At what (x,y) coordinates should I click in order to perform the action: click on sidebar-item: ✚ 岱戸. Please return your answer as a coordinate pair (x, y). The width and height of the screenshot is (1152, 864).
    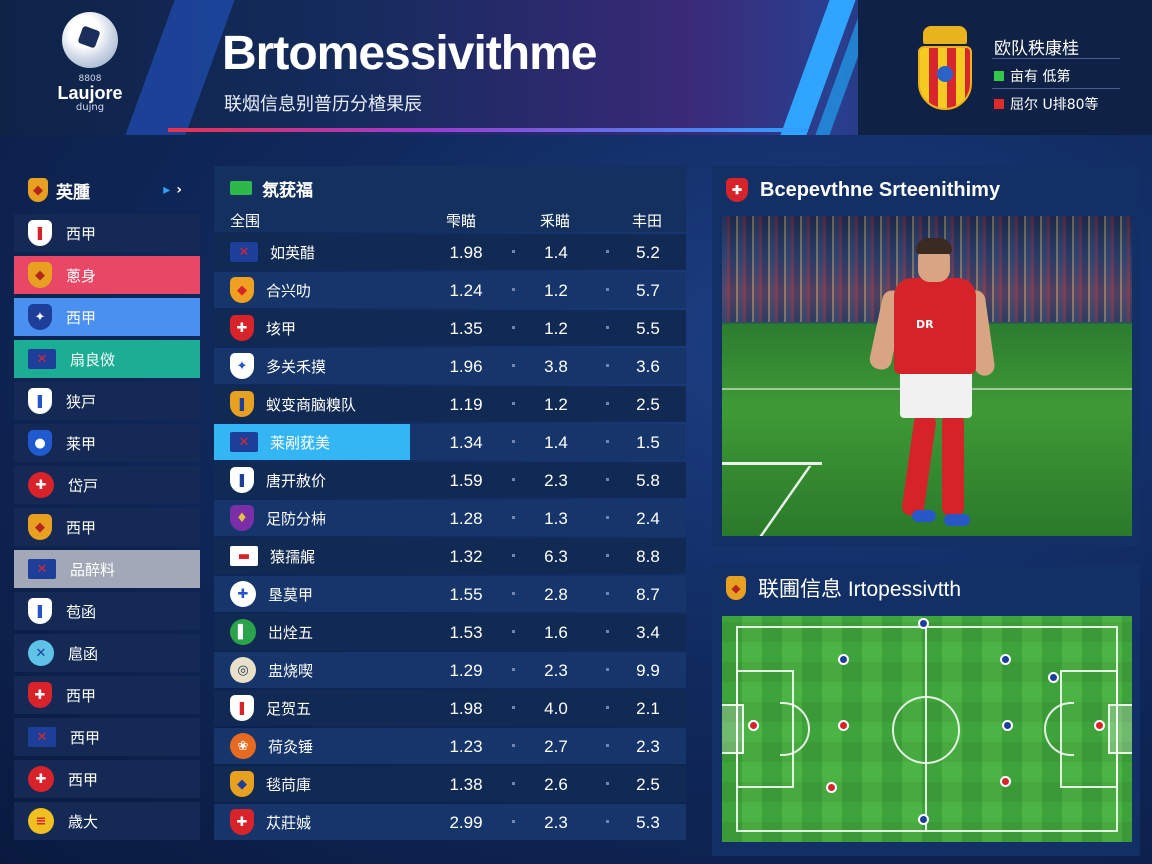
    Looking at the image, I should click on (107, 485).